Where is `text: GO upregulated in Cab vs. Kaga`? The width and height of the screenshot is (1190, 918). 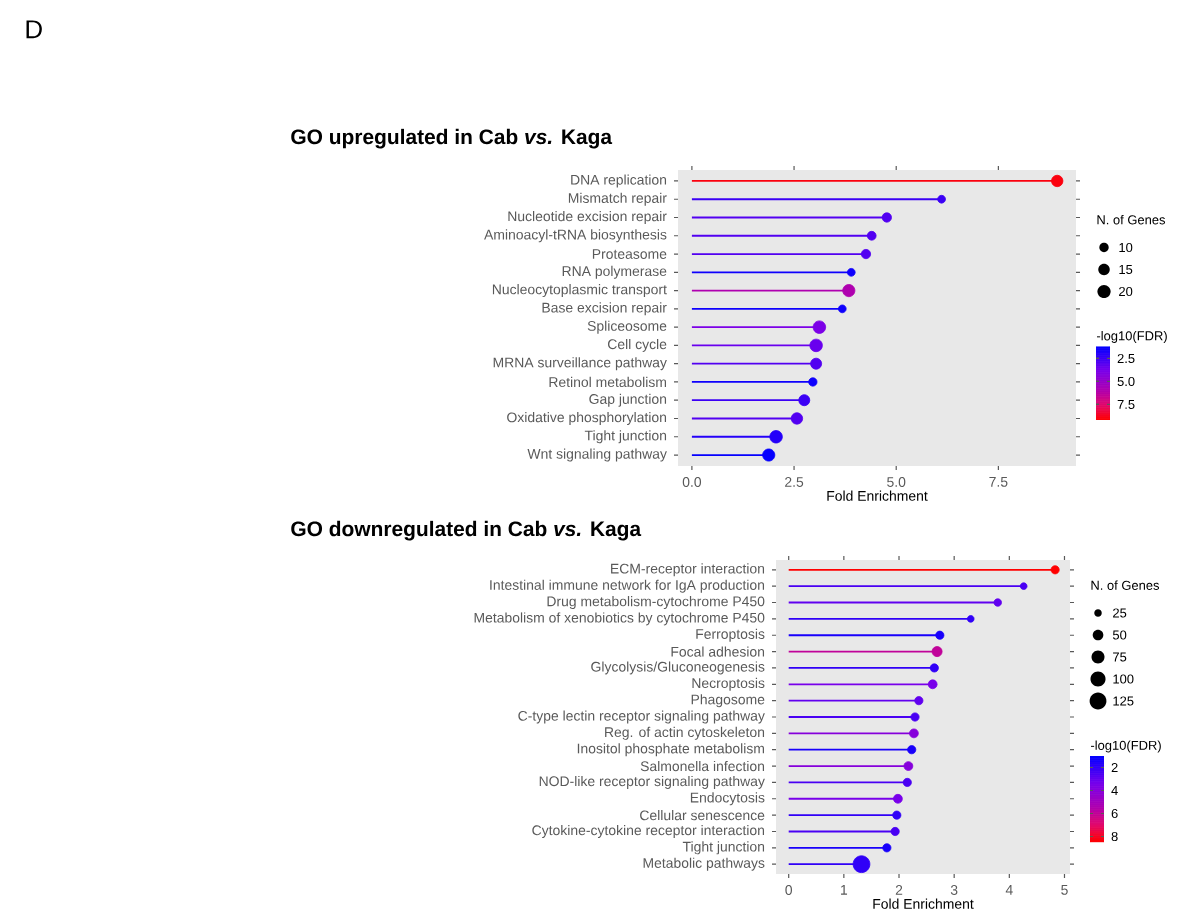
text: GO upregulated in Cab vs. Kaga is located at coordinates (452, 138).